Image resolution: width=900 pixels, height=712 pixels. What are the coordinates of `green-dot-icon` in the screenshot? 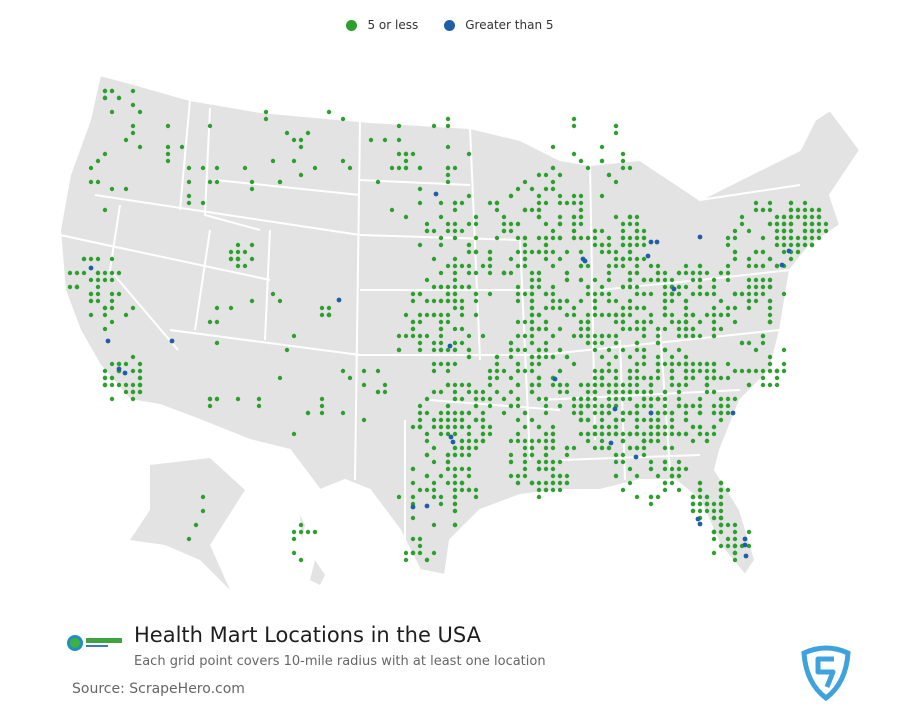 It's located at (352, 25).